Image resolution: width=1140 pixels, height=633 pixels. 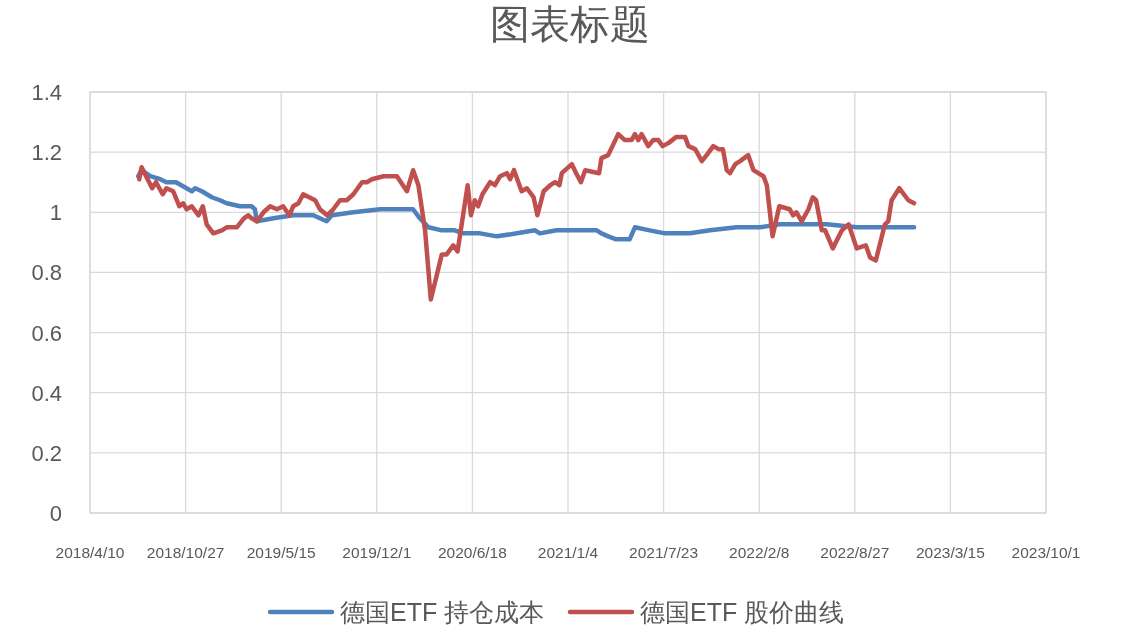 I want to click on x-tick-label: 2019/12/1, so click(x=377, y=552).